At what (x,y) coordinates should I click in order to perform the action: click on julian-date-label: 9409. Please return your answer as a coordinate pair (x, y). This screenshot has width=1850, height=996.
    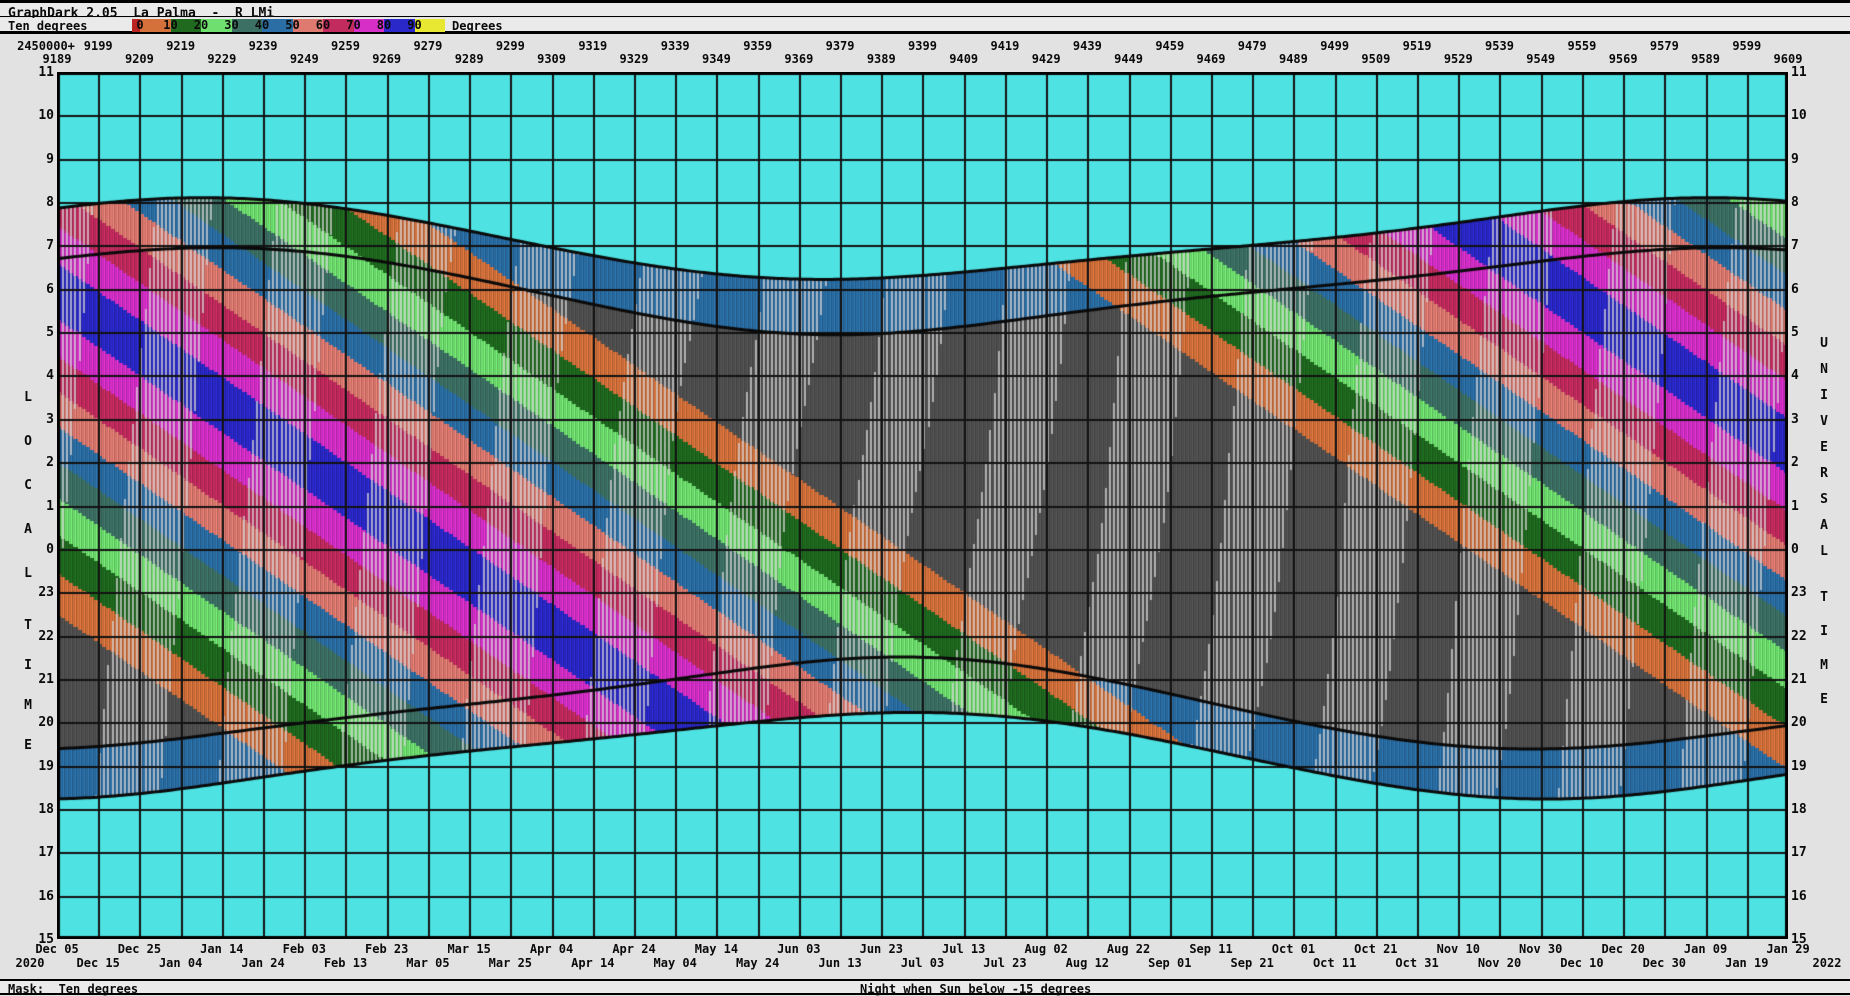
    Looking at the image, I should click on (964, 59).